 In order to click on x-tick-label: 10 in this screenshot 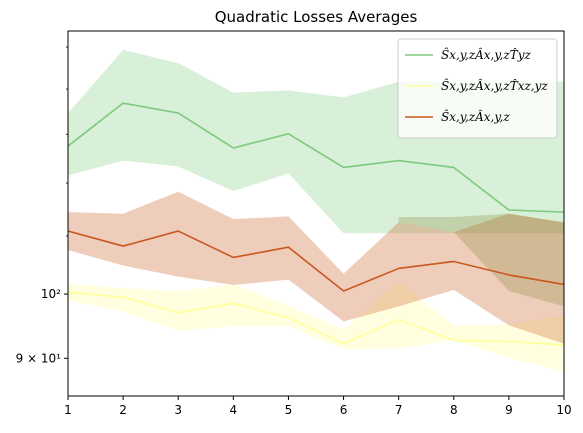, I will do `click(563, 410)`.